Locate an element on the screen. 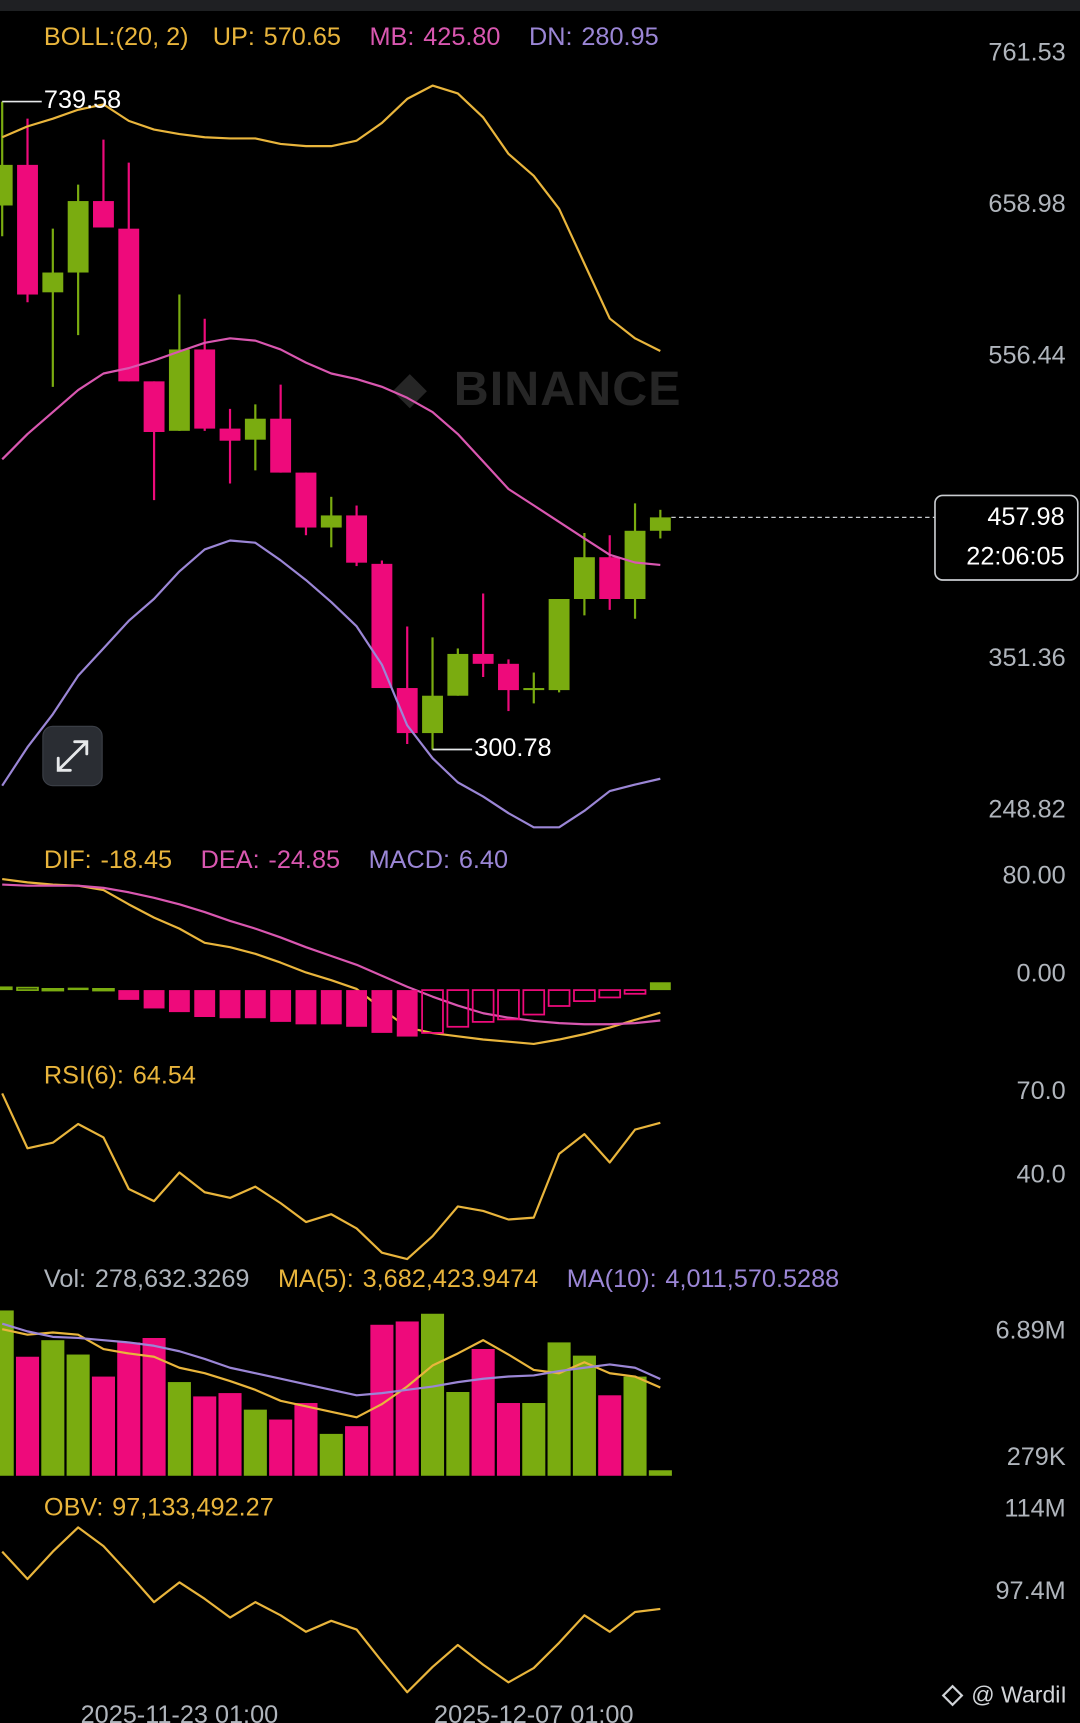 The width and height of the screenshot is (1080, 1723). legend-value: 64.54 is located at coordinates (164, 1076).